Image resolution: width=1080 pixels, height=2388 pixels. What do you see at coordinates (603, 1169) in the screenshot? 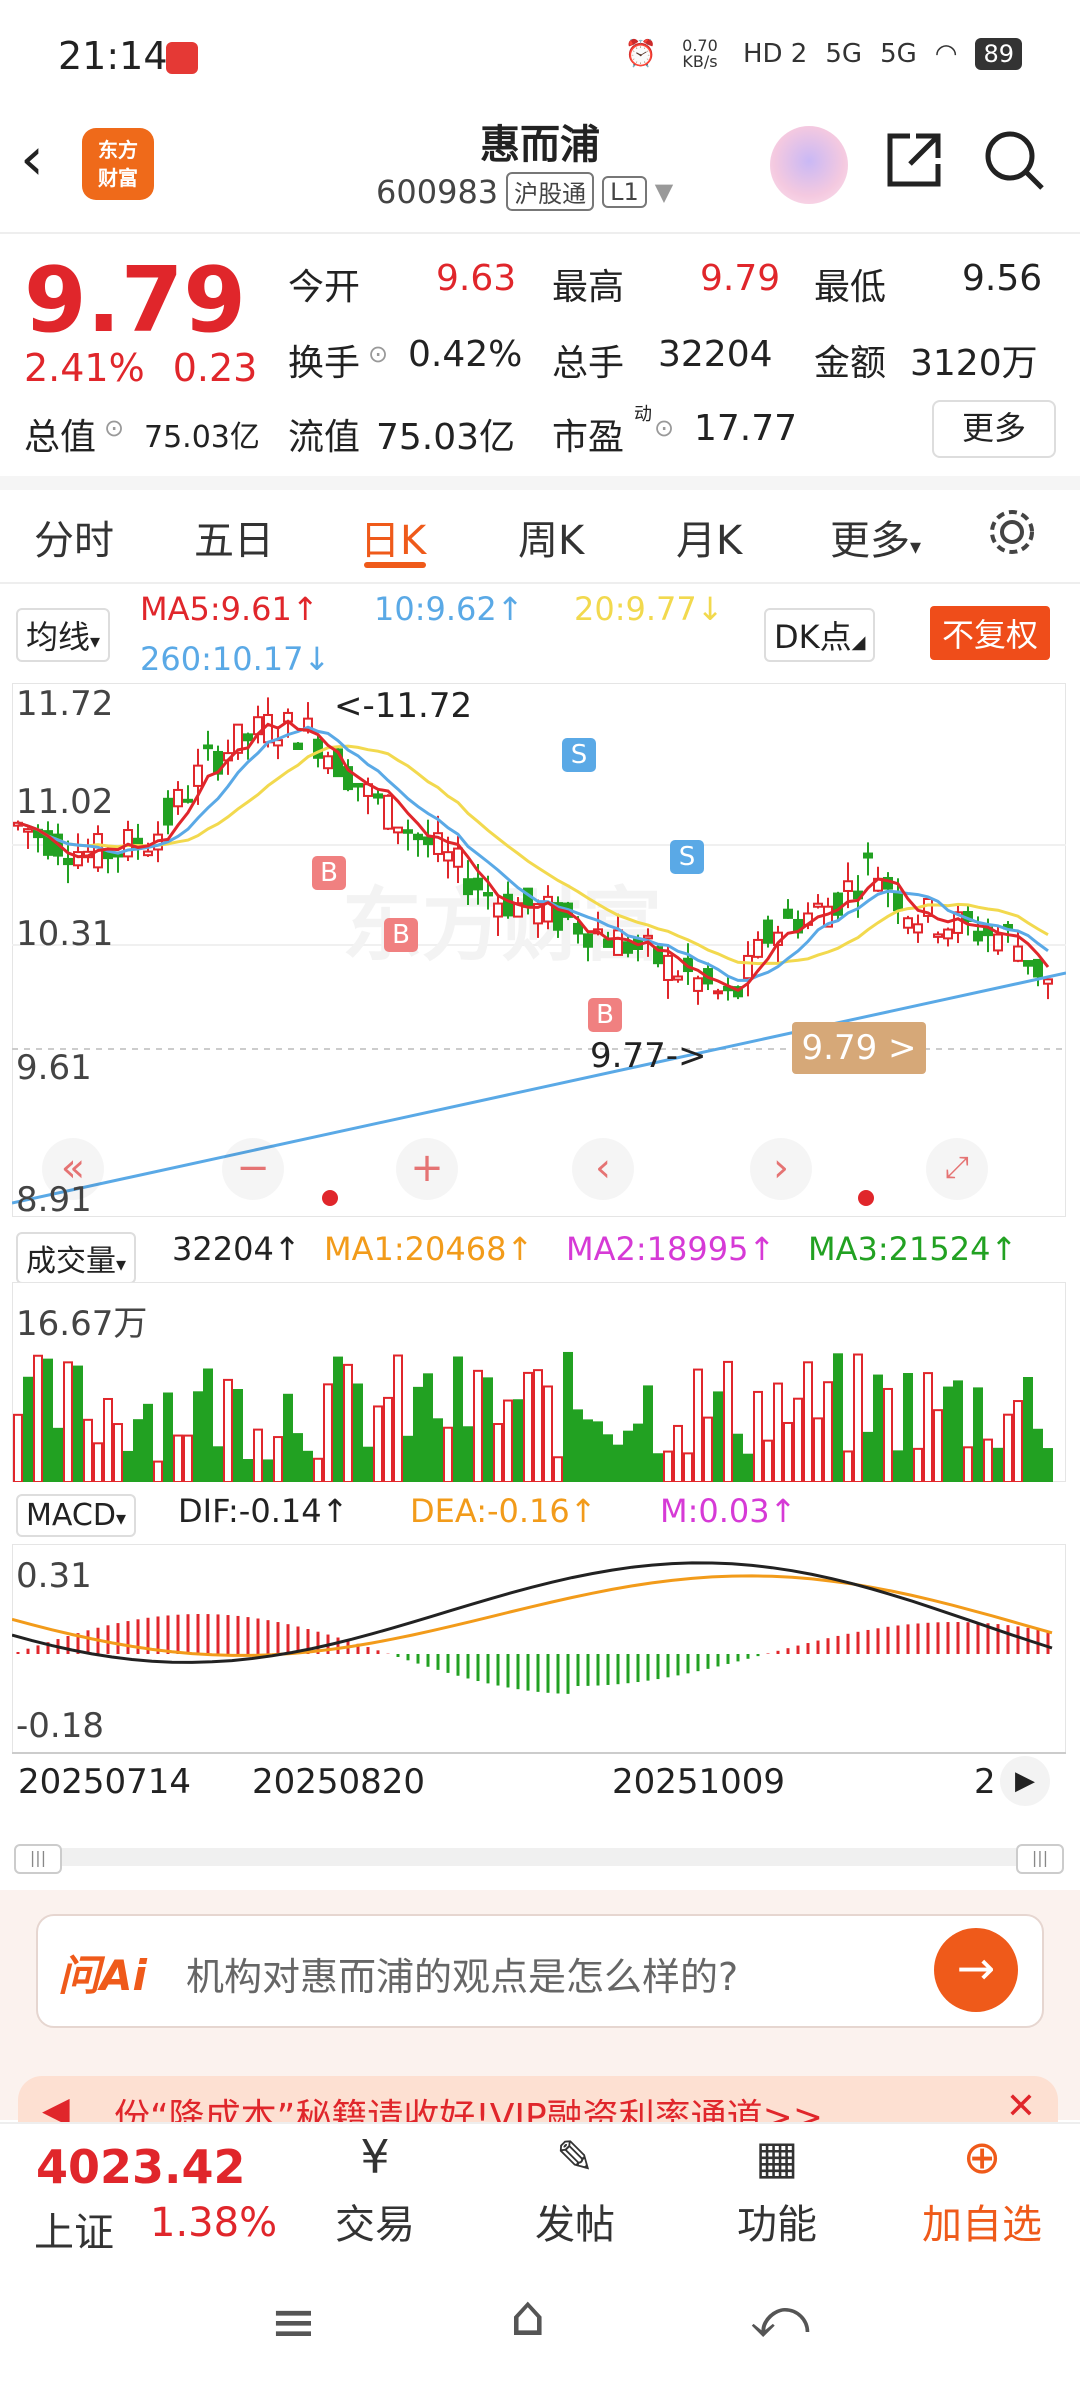
I see `prev-icon: ‹` at bounding box center [603, 1169].